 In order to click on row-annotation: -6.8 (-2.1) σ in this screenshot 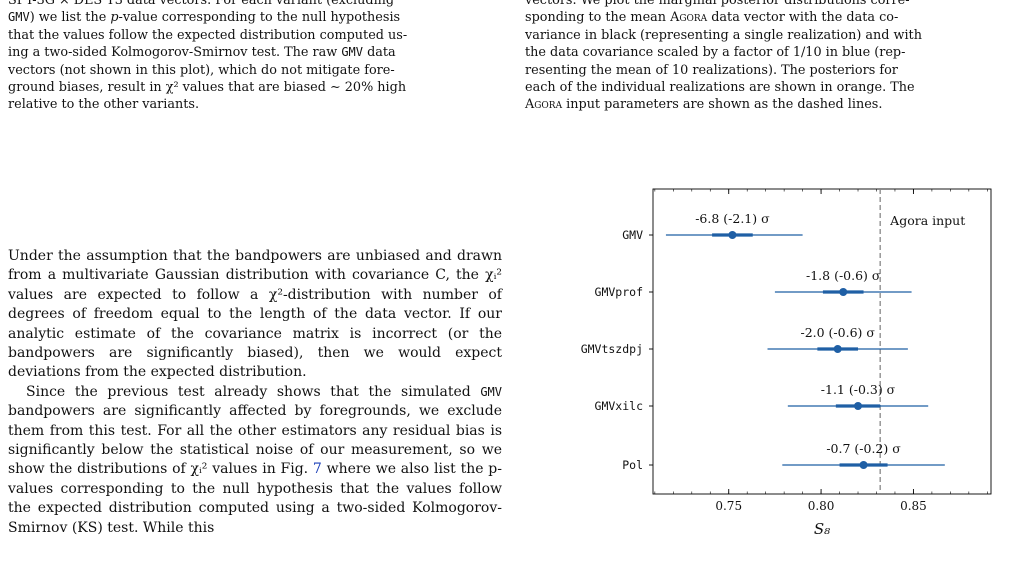, I will do `click(732, 218)`.